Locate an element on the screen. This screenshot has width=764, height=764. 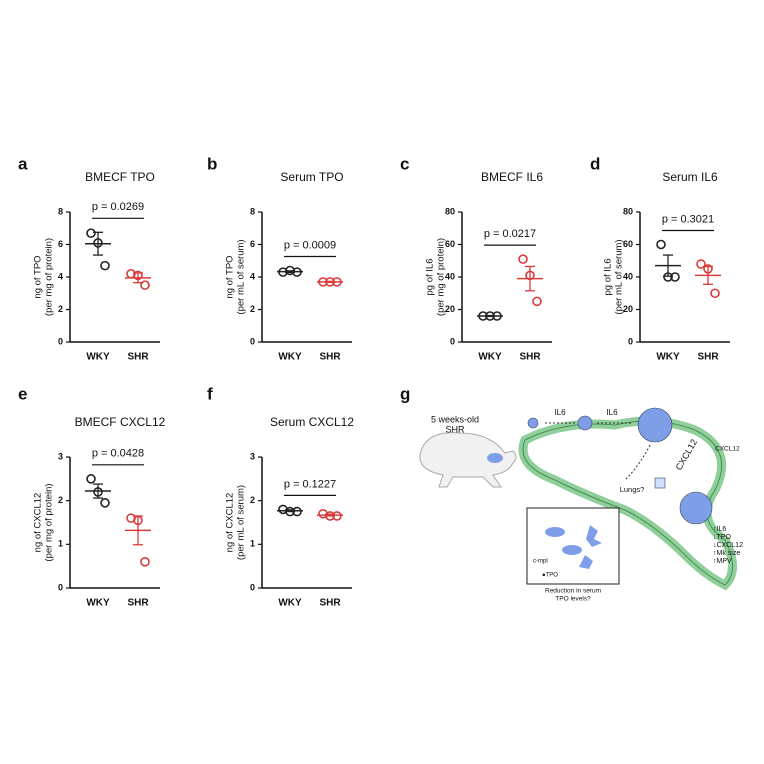
diagram-label: IL6 is located at coordinates (612, 412).